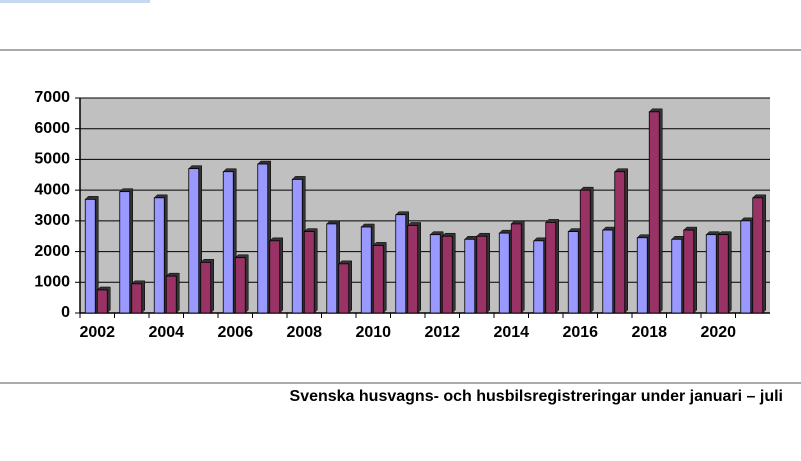  What do you see at coordinates (304, 332) in the screenshot?
I see `x-tick-label: 2008` at bounding box center [304, 332].